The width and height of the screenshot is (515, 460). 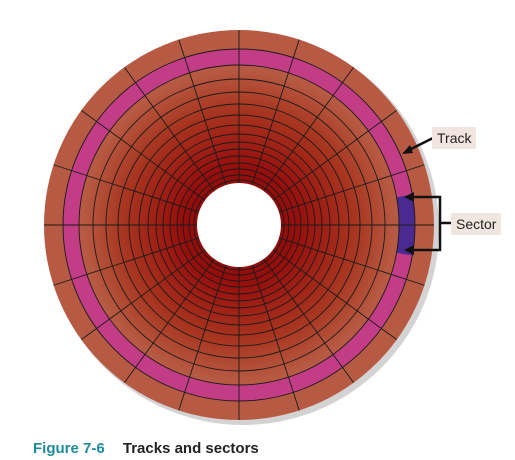 I want to click on track-label: Track, so click(x=454, y=138).